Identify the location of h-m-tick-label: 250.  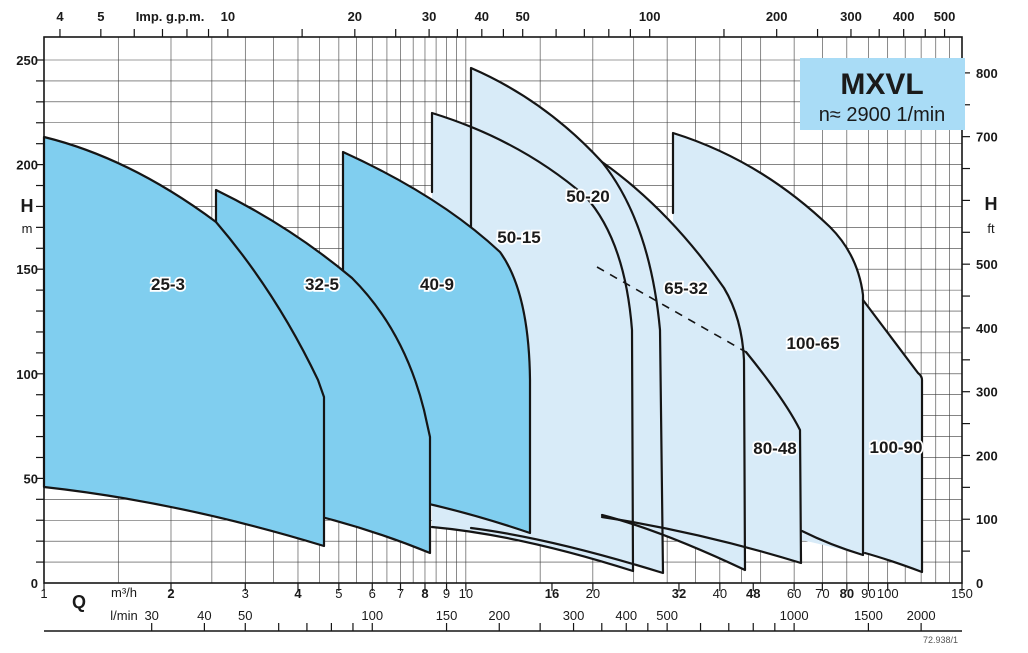
(27, 60).